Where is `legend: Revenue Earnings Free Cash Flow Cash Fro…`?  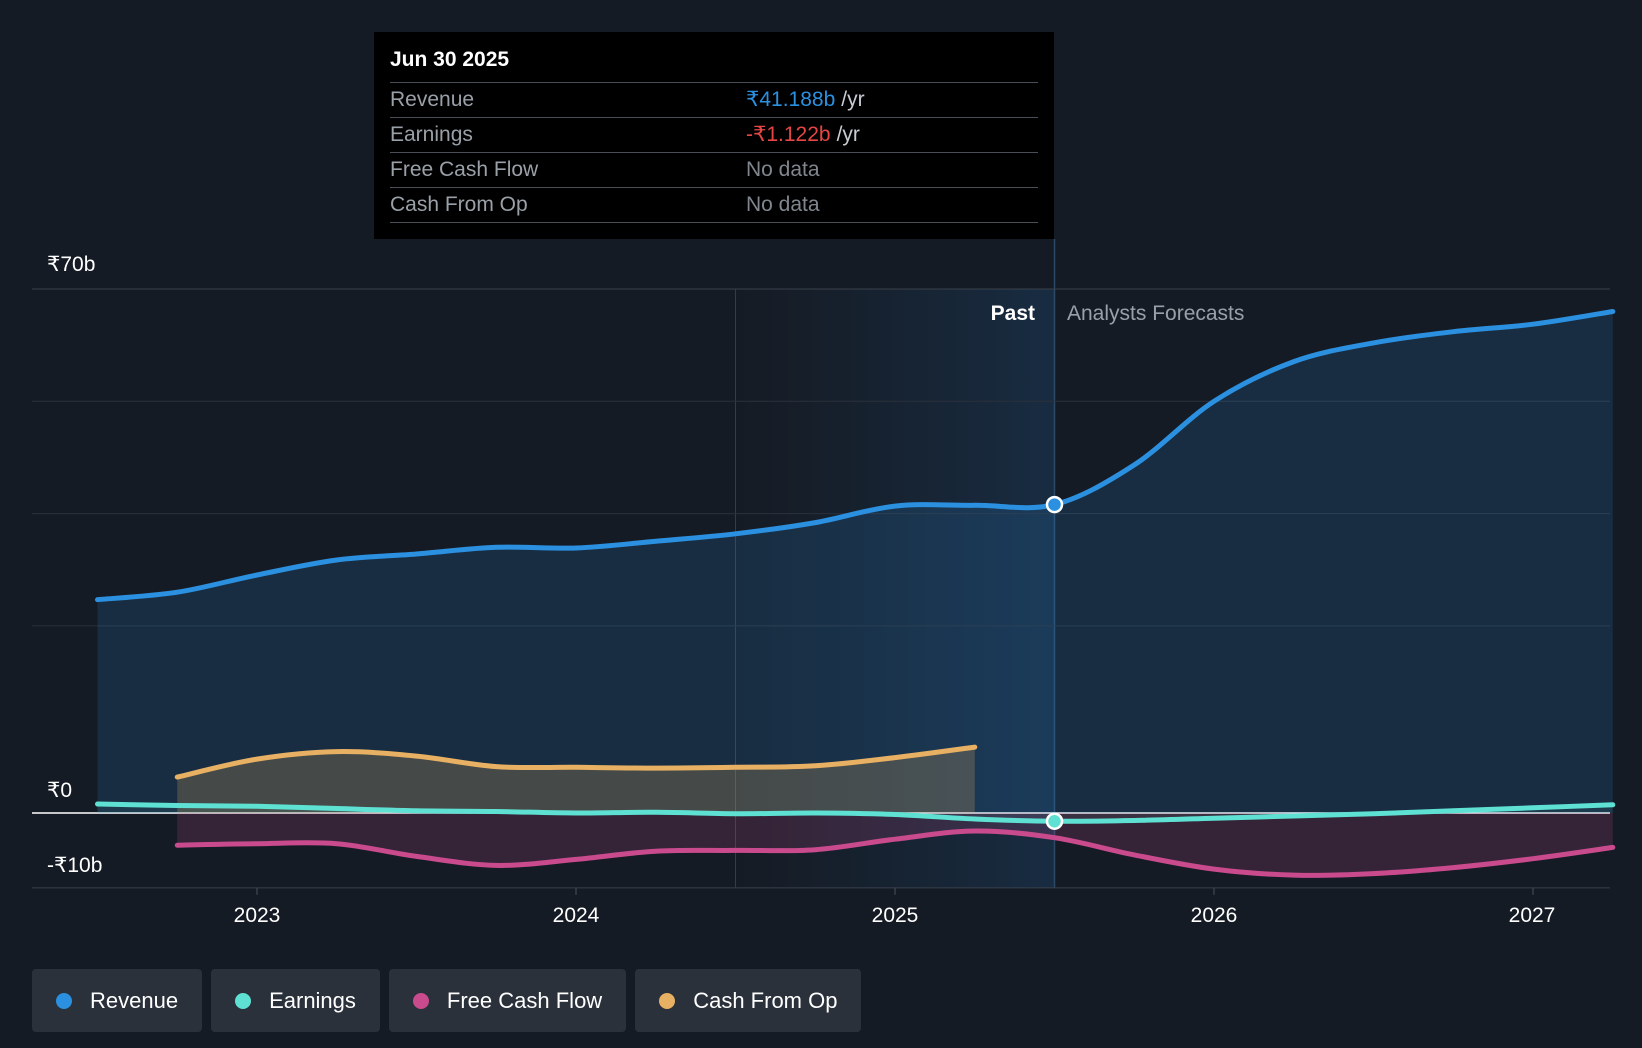
legend: Revenue Earnings Free Cash Flow Cash Fro… is located at coordinates (447, 1000).